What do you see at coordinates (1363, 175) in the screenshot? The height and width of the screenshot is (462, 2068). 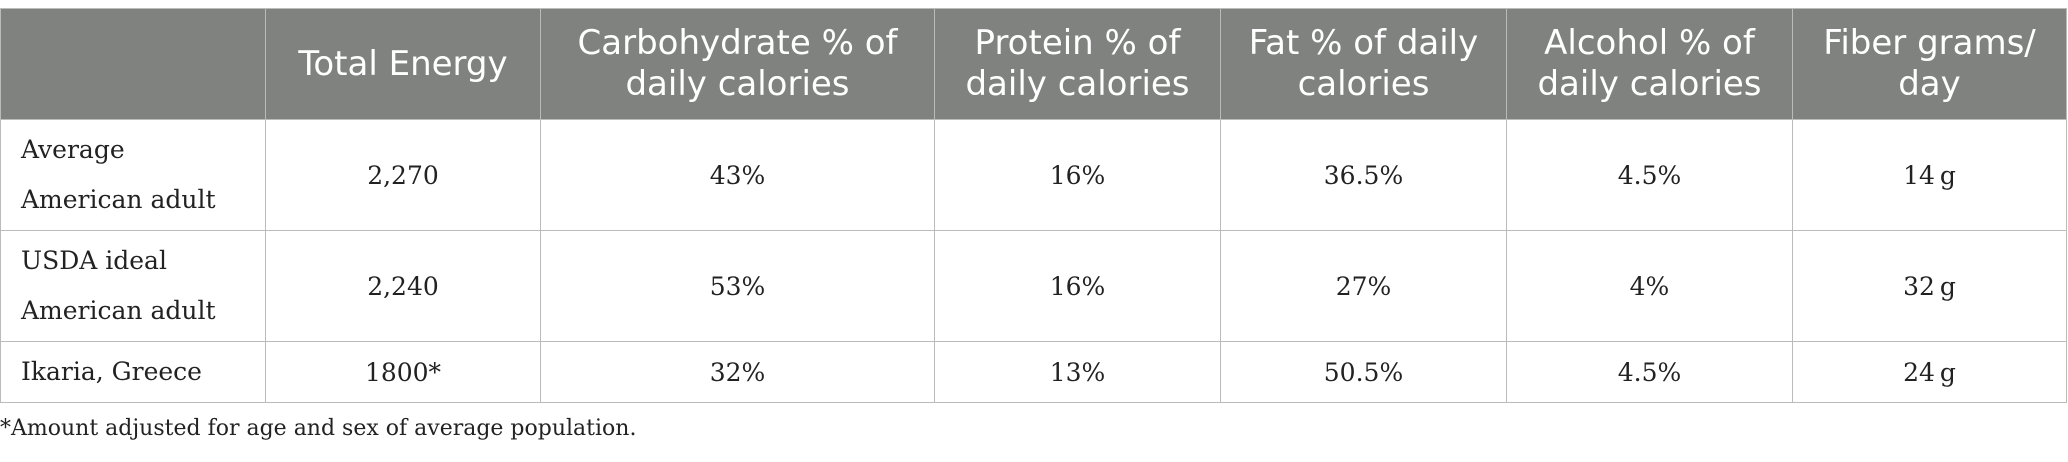 I see `cell-fat: 36.5%` at bounding box center [1363, 175].